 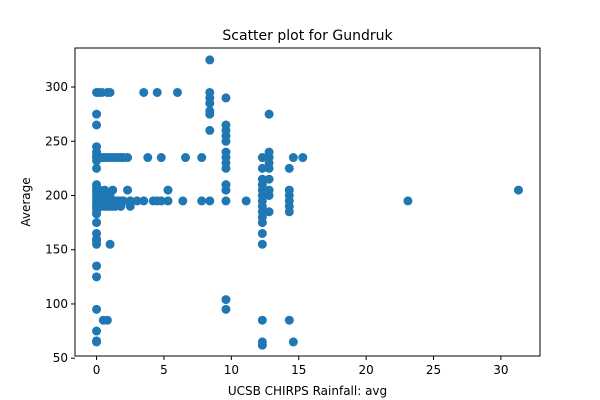 What do you see at coordinates (433, 370) in the screenshot?
I see `x-tick-label: 25` at bounding box center [433, 370].